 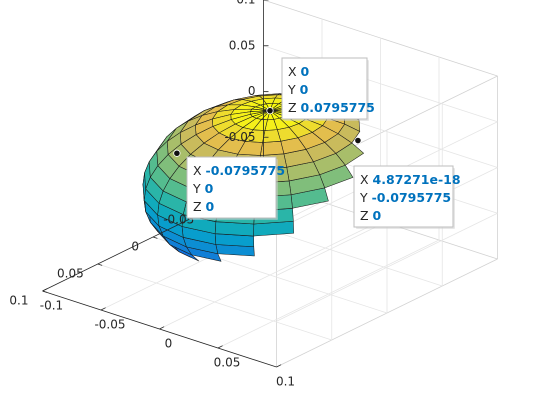 I want to click on y-tick-label: 0.1, so click(x=285, y=382).